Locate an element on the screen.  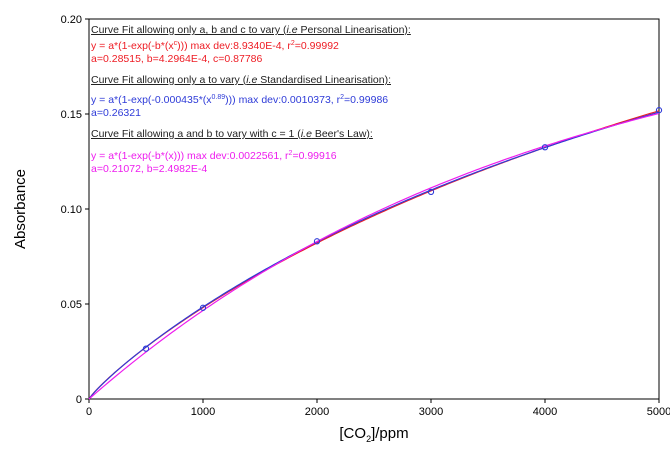
beer-law-fit-params: a=0.21072, b=2.4982E-4 is located at coordinates (149, 169).